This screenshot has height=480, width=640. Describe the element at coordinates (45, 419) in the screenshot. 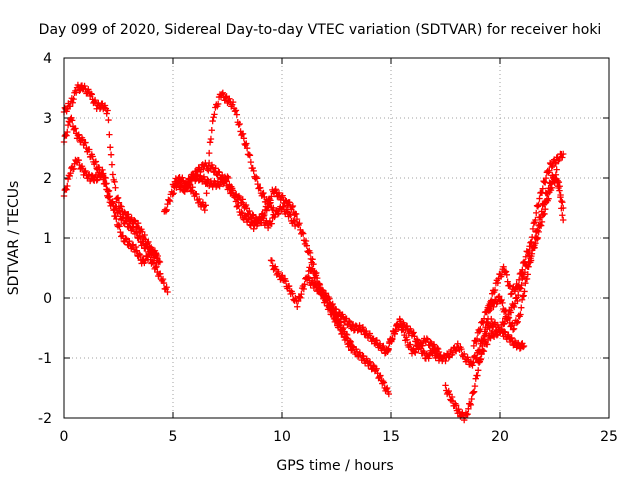

I see `y-tick-label: -2` at that location.